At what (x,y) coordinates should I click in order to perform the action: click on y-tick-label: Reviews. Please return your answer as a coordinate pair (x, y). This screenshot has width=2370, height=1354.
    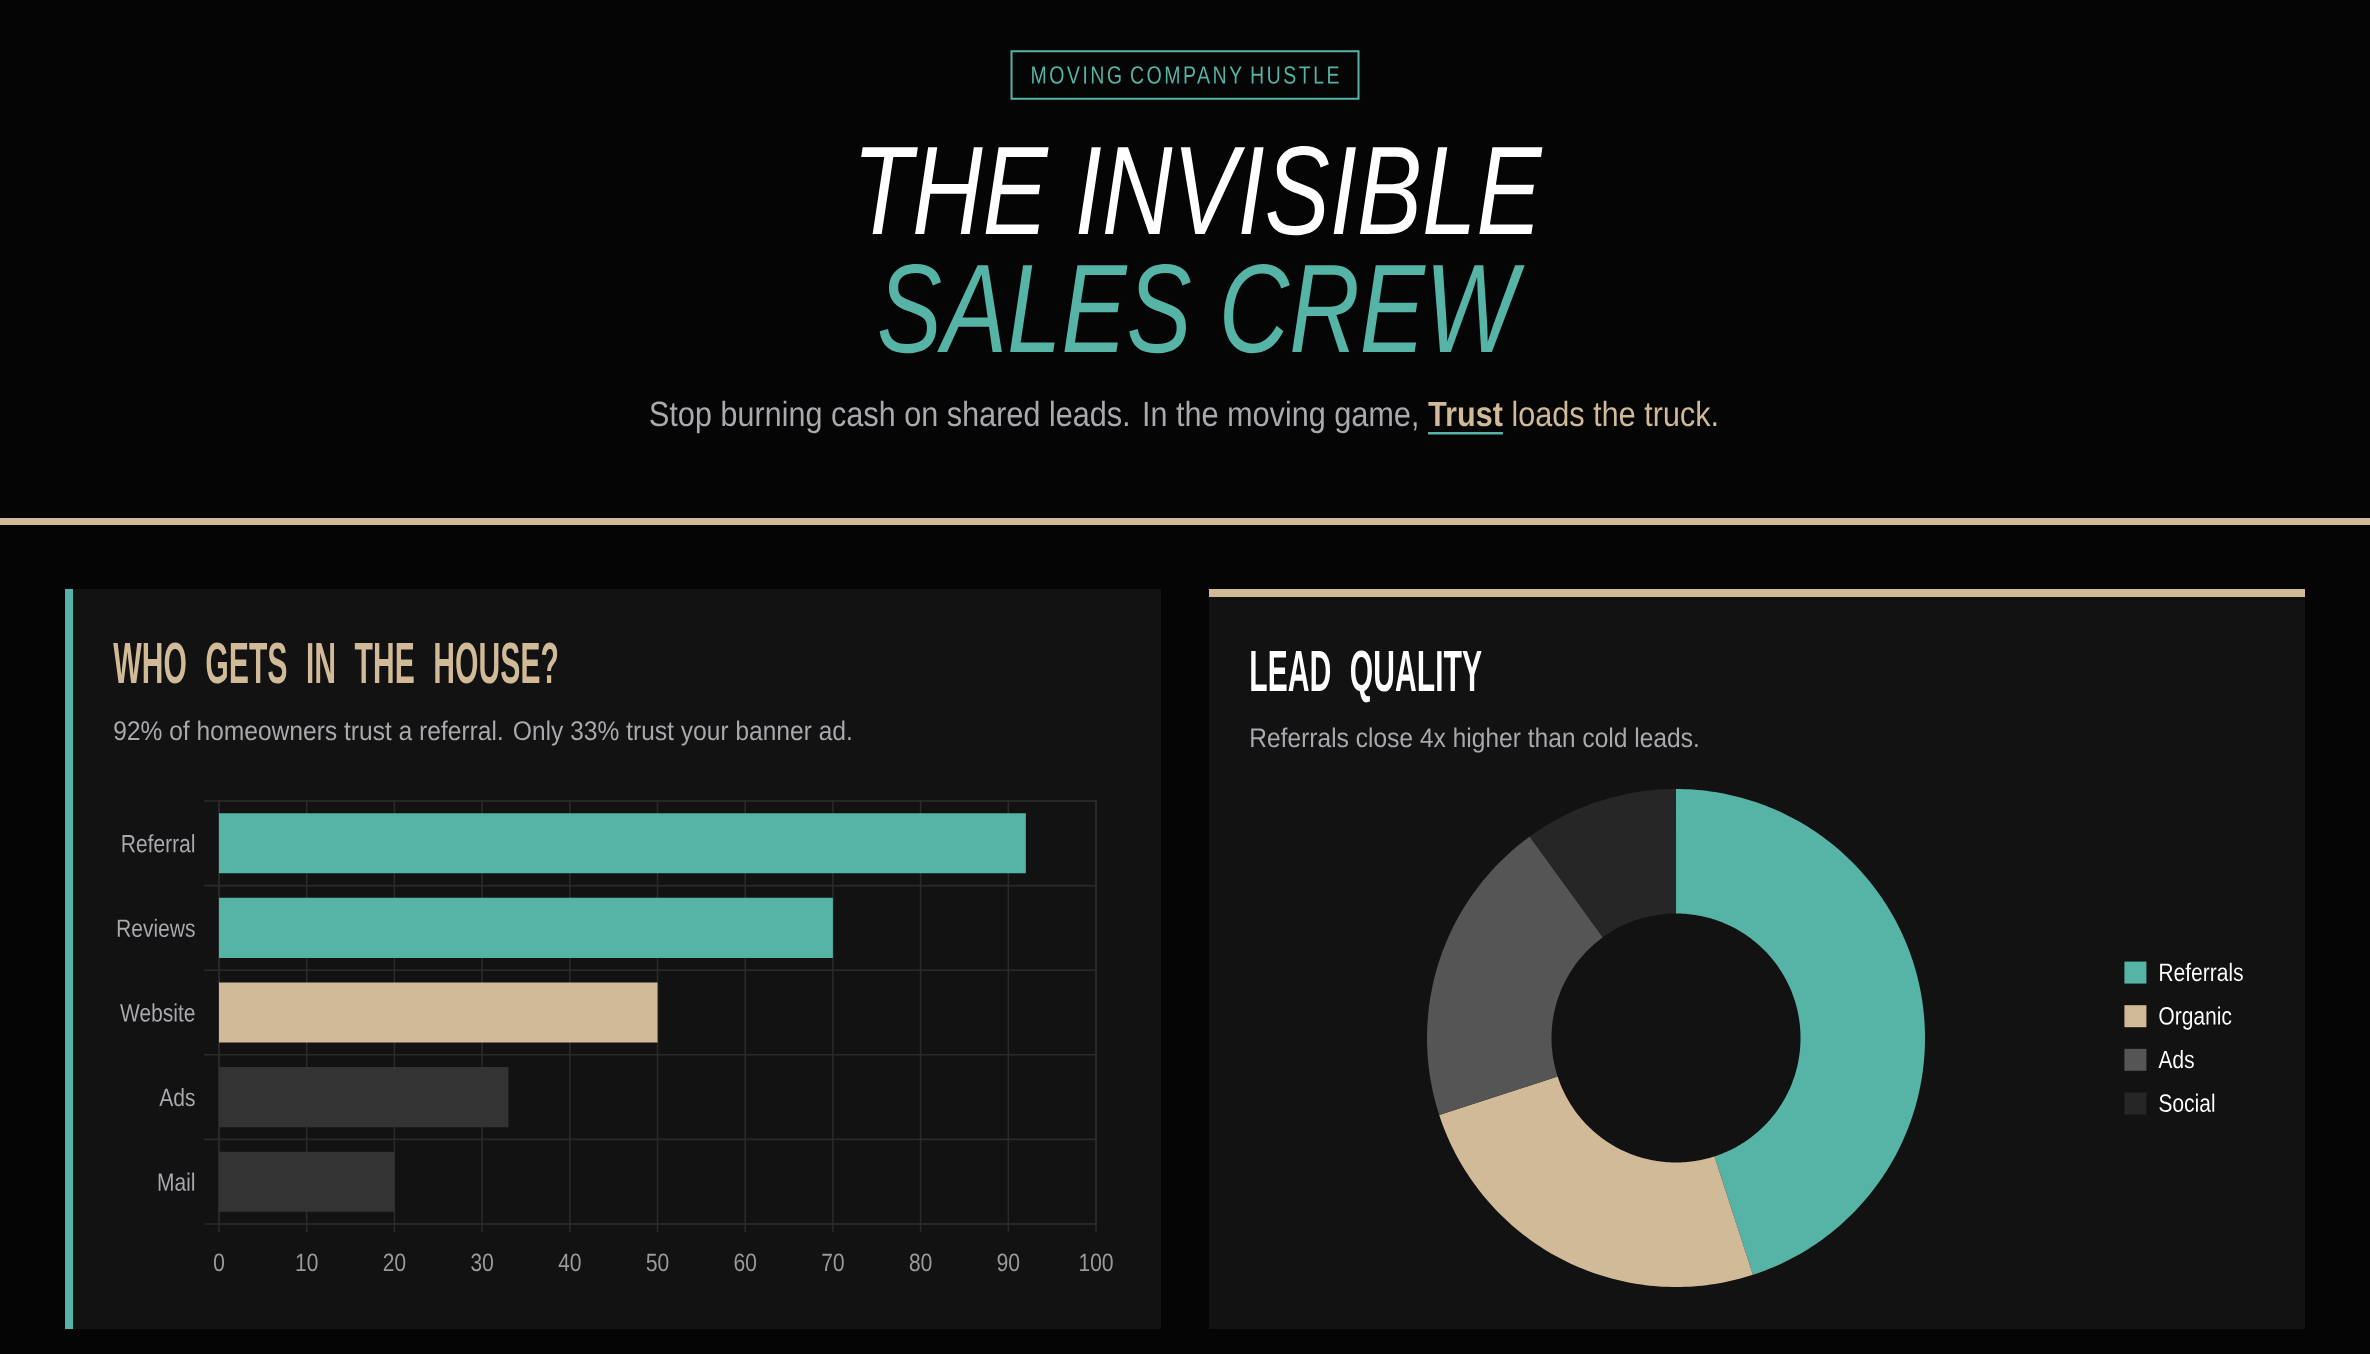
    Looking at the image, I should click on (156, 928).